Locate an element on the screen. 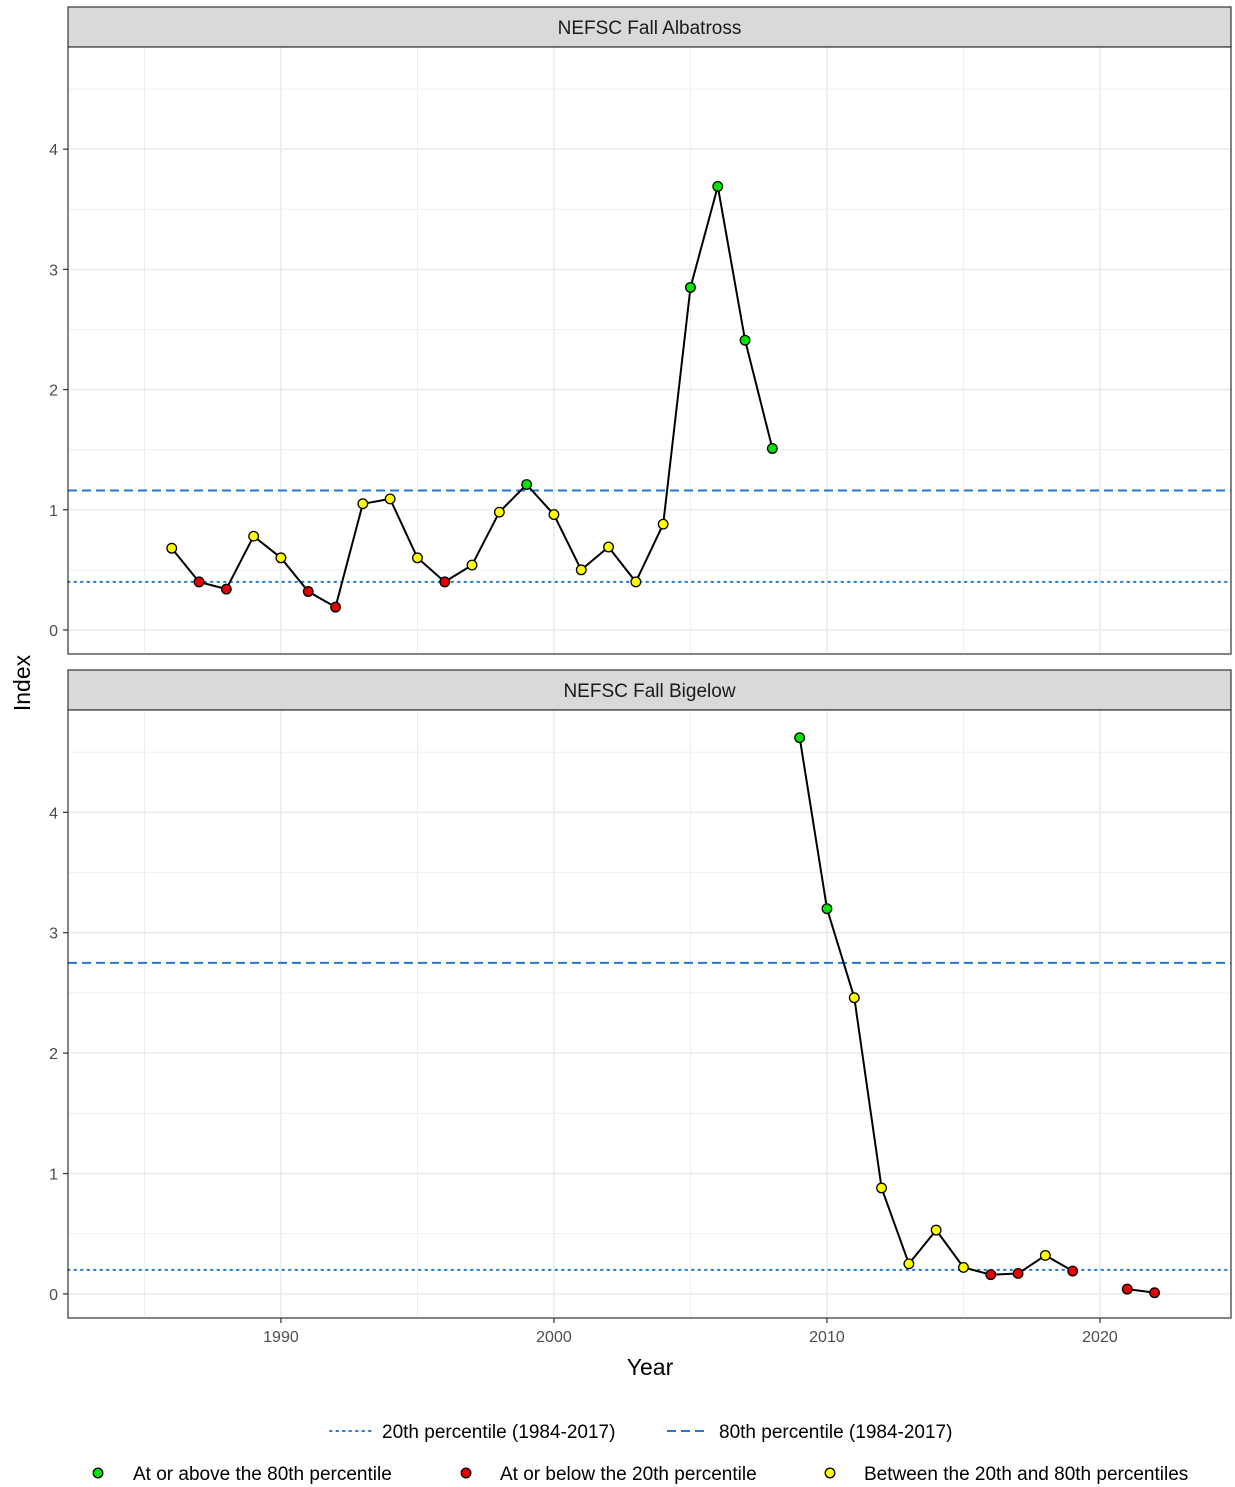 This screenshot has width=1235, height=1487. y-axis-title: Index is located at coordinates (22, 682).